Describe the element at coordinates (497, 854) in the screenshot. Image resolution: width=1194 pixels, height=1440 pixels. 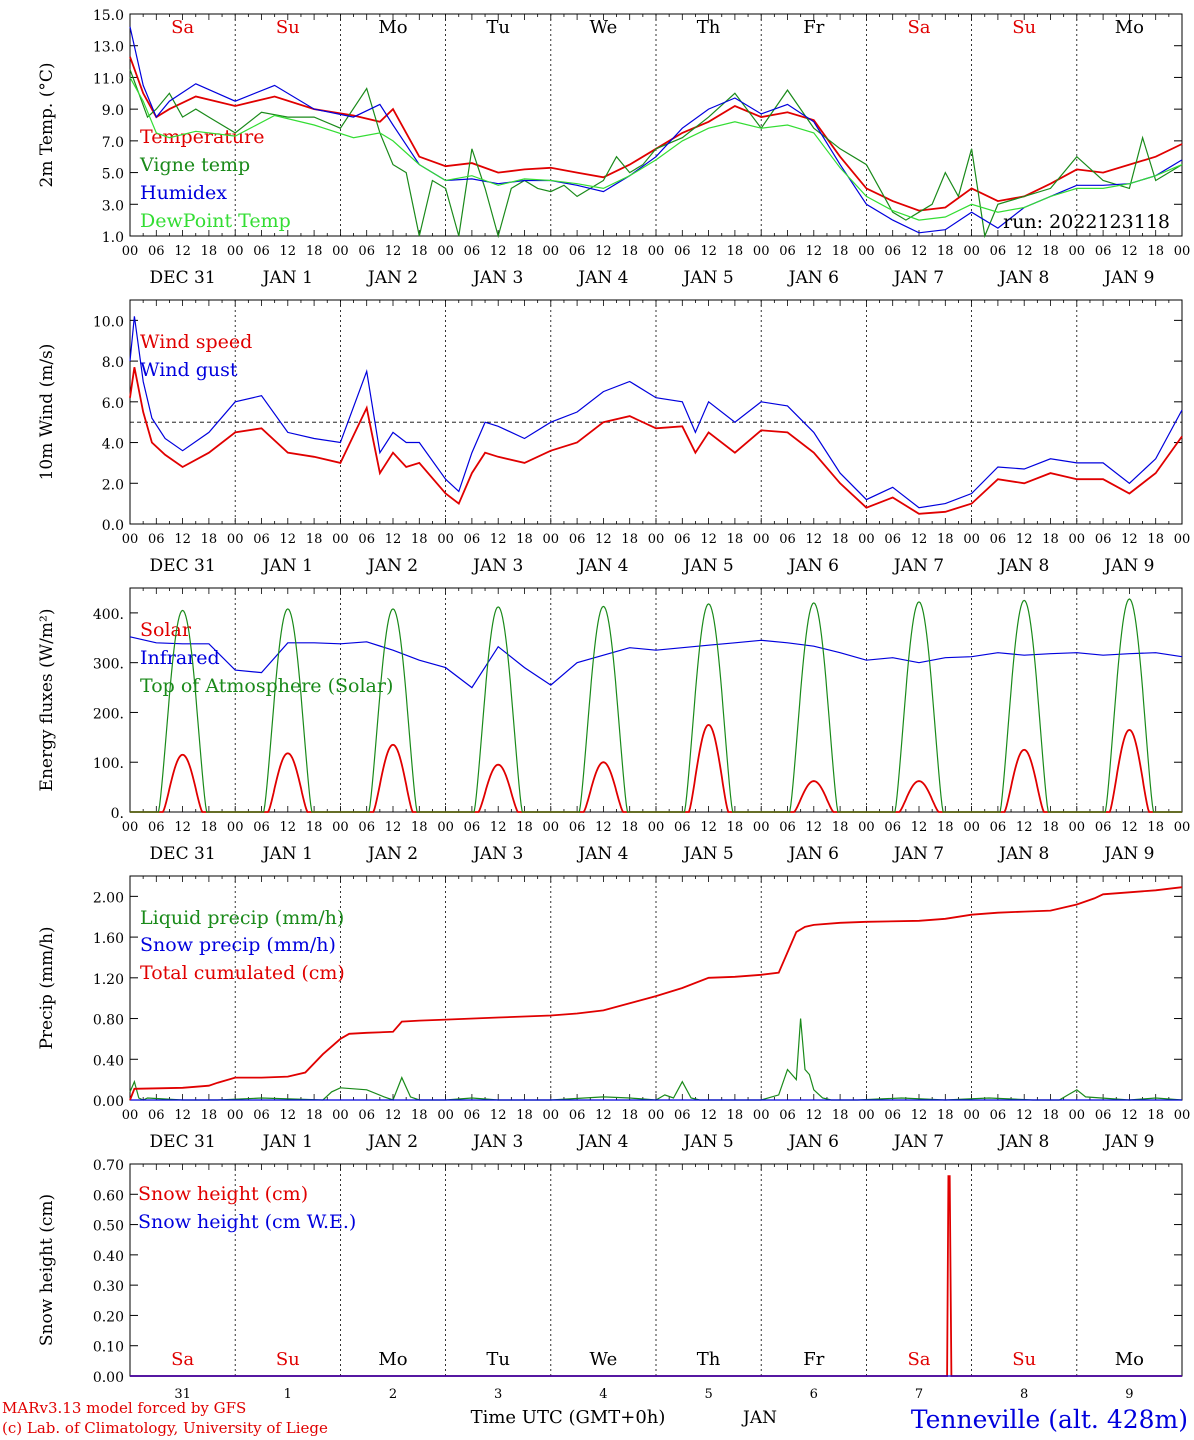
I see `date-label: JAN 3` at that location.